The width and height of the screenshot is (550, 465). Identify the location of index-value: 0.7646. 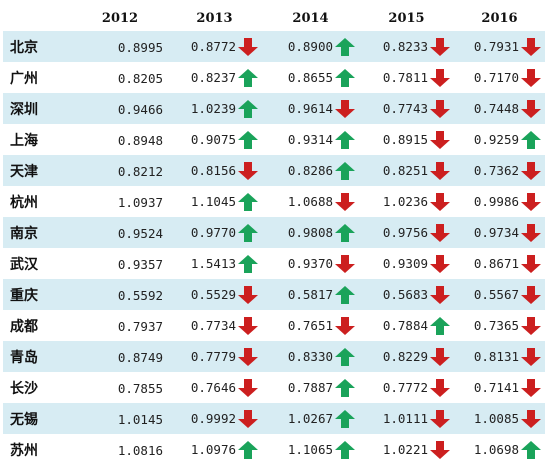
(213, 387).